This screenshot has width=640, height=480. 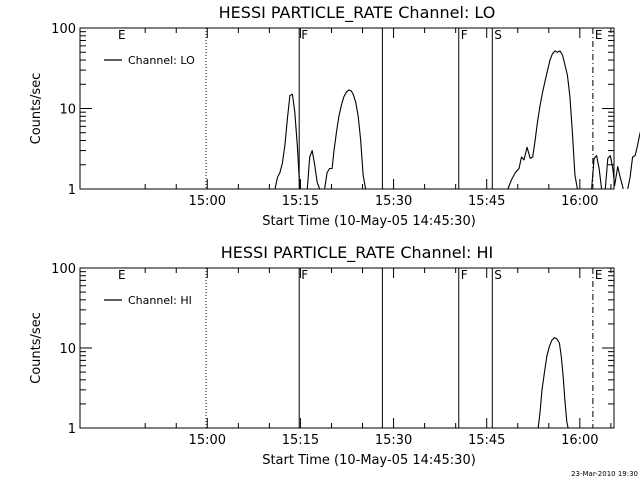 What do you see at coordinates (357, 13) in the screenshot?
I see `chart-title: HESSI PARTICLE_RATE Channel: LO` at bounding box center [357, 13].